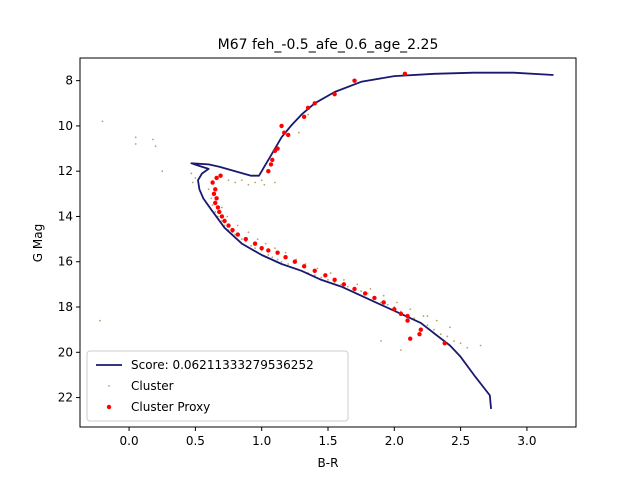 This screenshot has width=640, height=480. Describe the element at coordinates (170, 407) in the screenshot. I see `legend-label-cluster-proxy: Cluster Proxy` at that location.